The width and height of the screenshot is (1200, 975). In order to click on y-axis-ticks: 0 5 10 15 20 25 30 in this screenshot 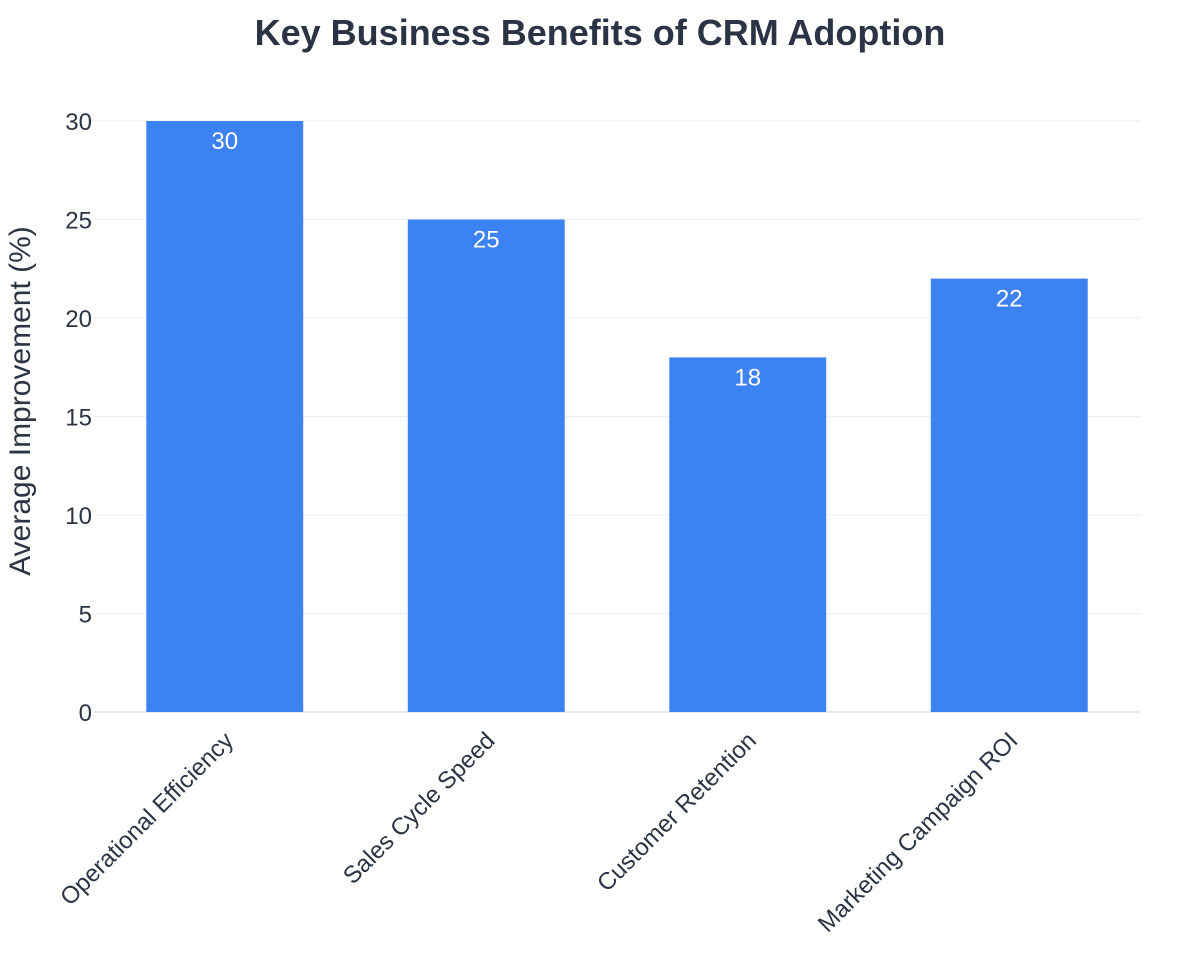, I will do `click(78, 418)`.